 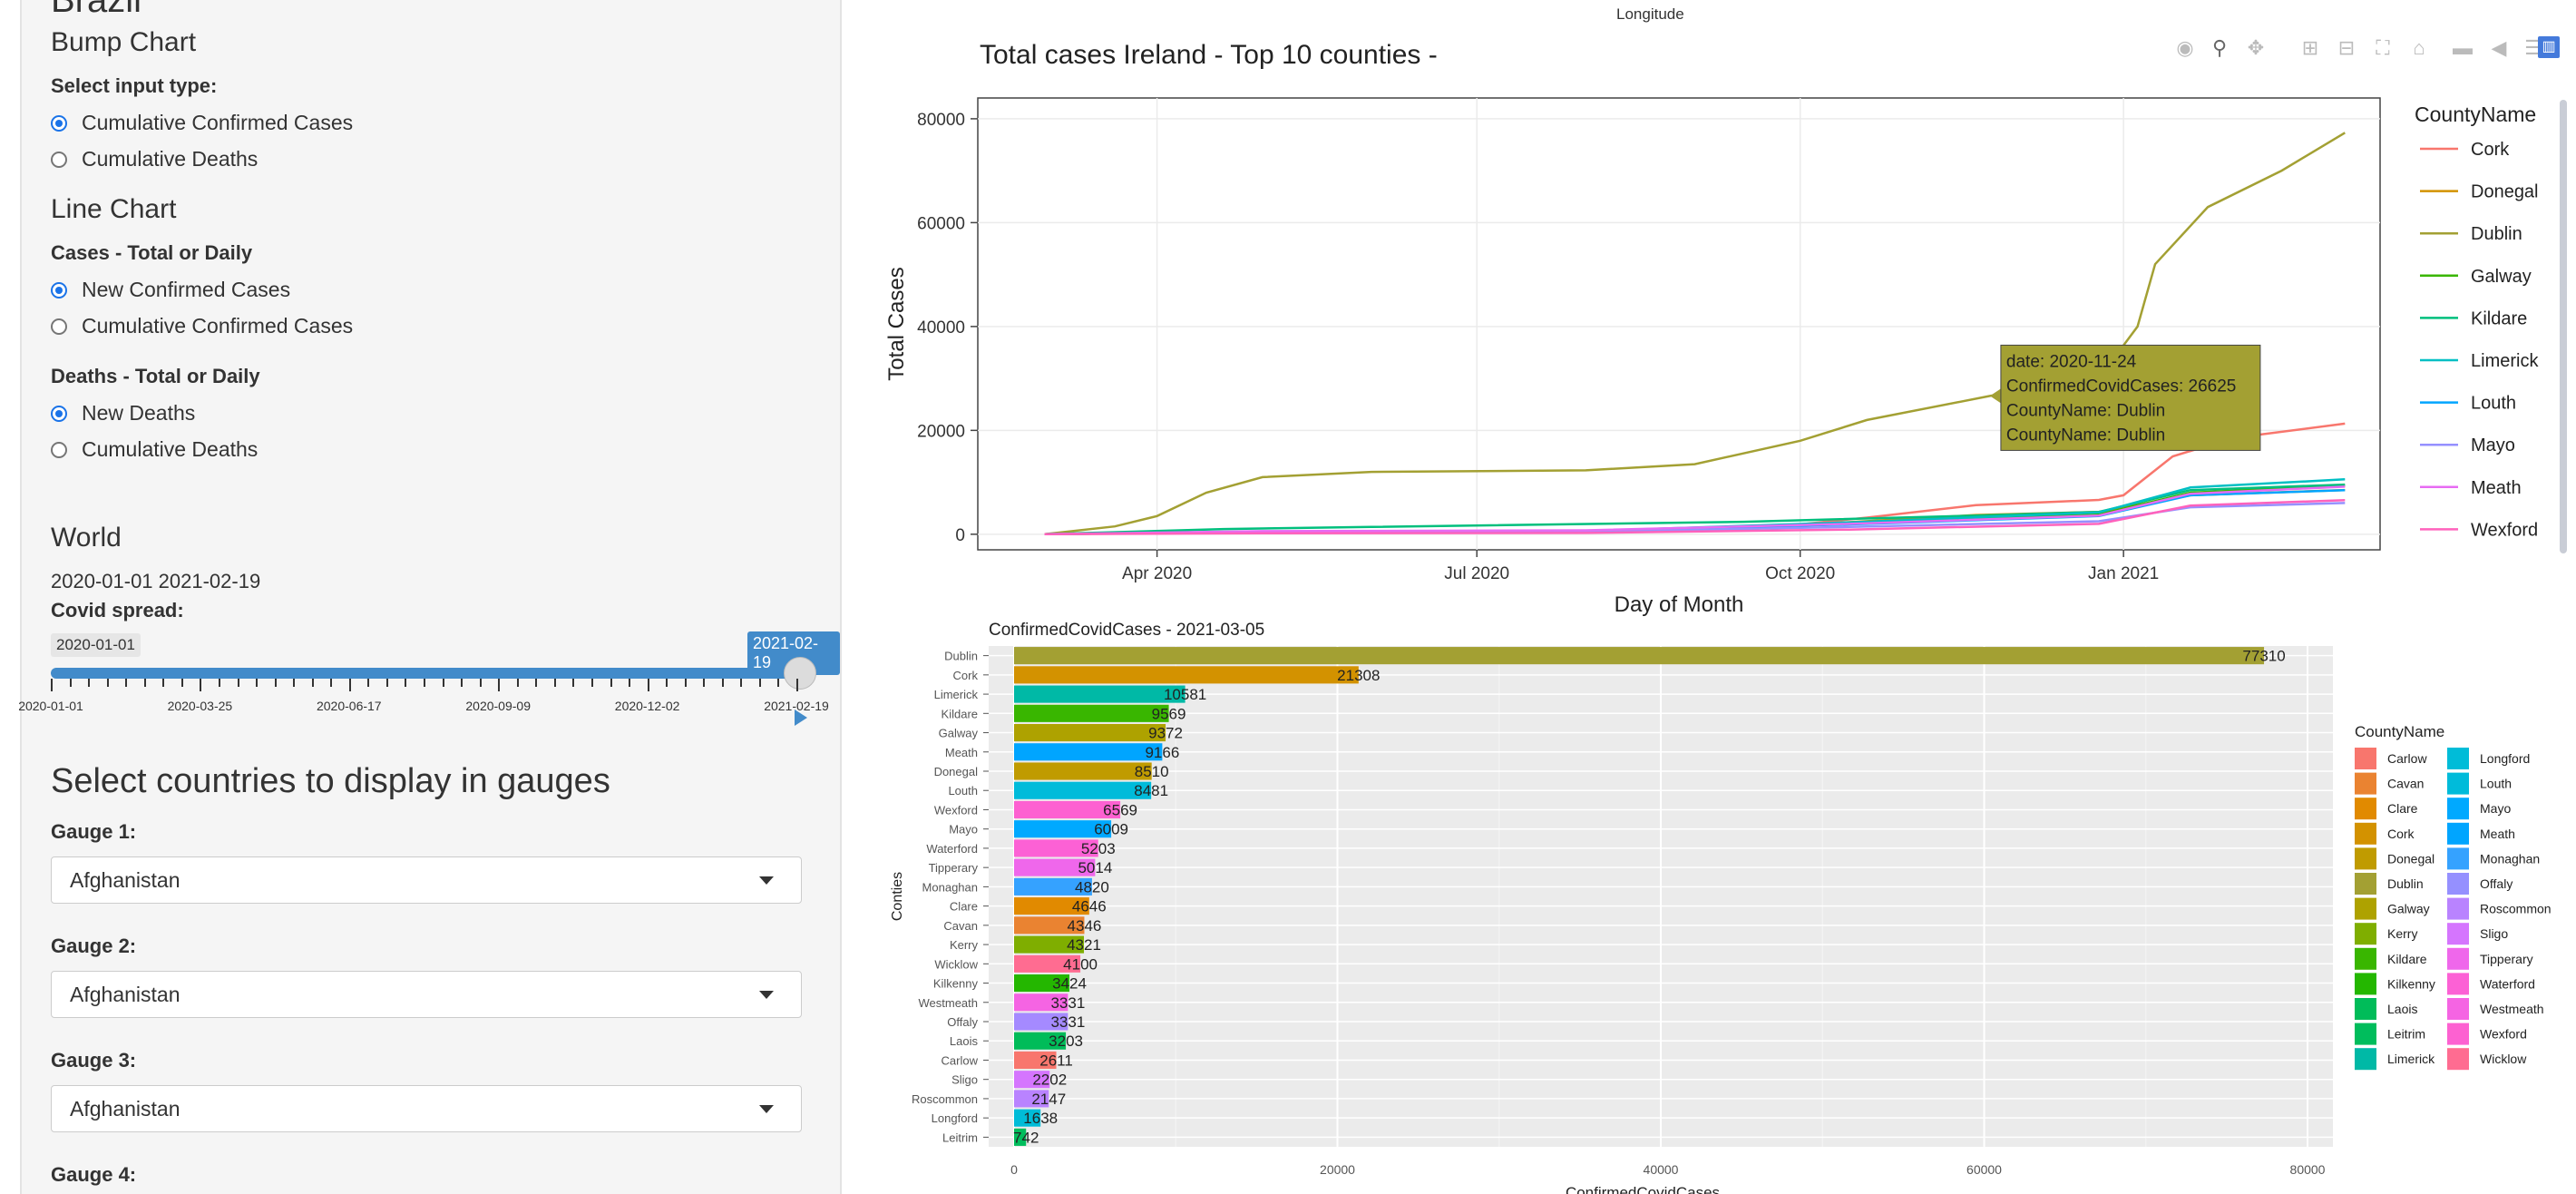 I want to click on bar-value-label: 9372, so click(x=1165, y=733).